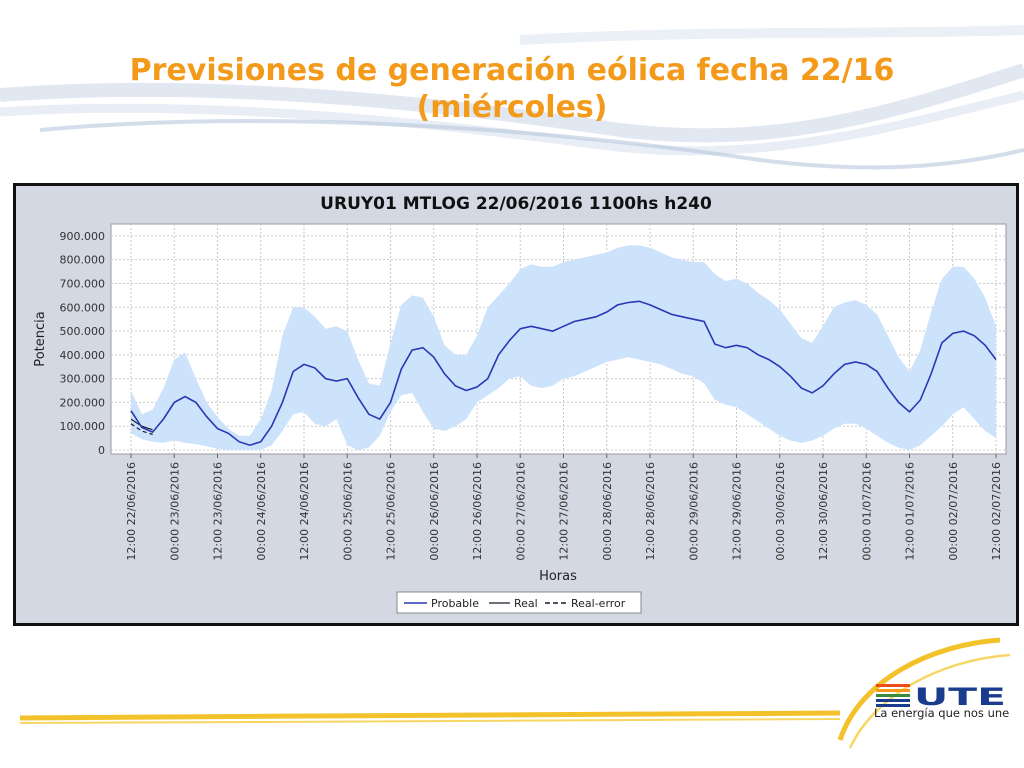 This screenshot has height=768, width=1024. I want to click on x-tick-label: 00:00 23/06/2016, so click(174, 511).